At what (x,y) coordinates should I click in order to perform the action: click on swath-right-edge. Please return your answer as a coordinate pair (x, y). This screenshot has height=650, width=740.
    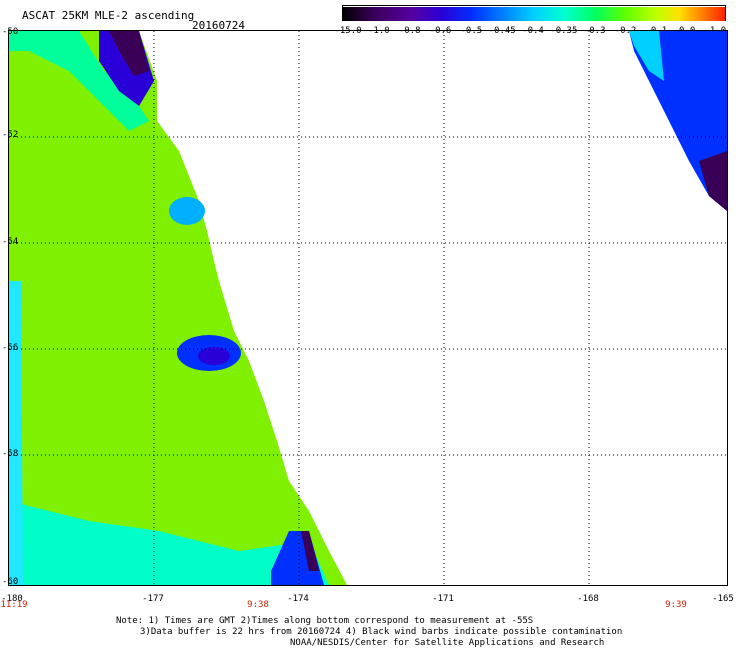
    Looking at the image, I should click on (646, 56).